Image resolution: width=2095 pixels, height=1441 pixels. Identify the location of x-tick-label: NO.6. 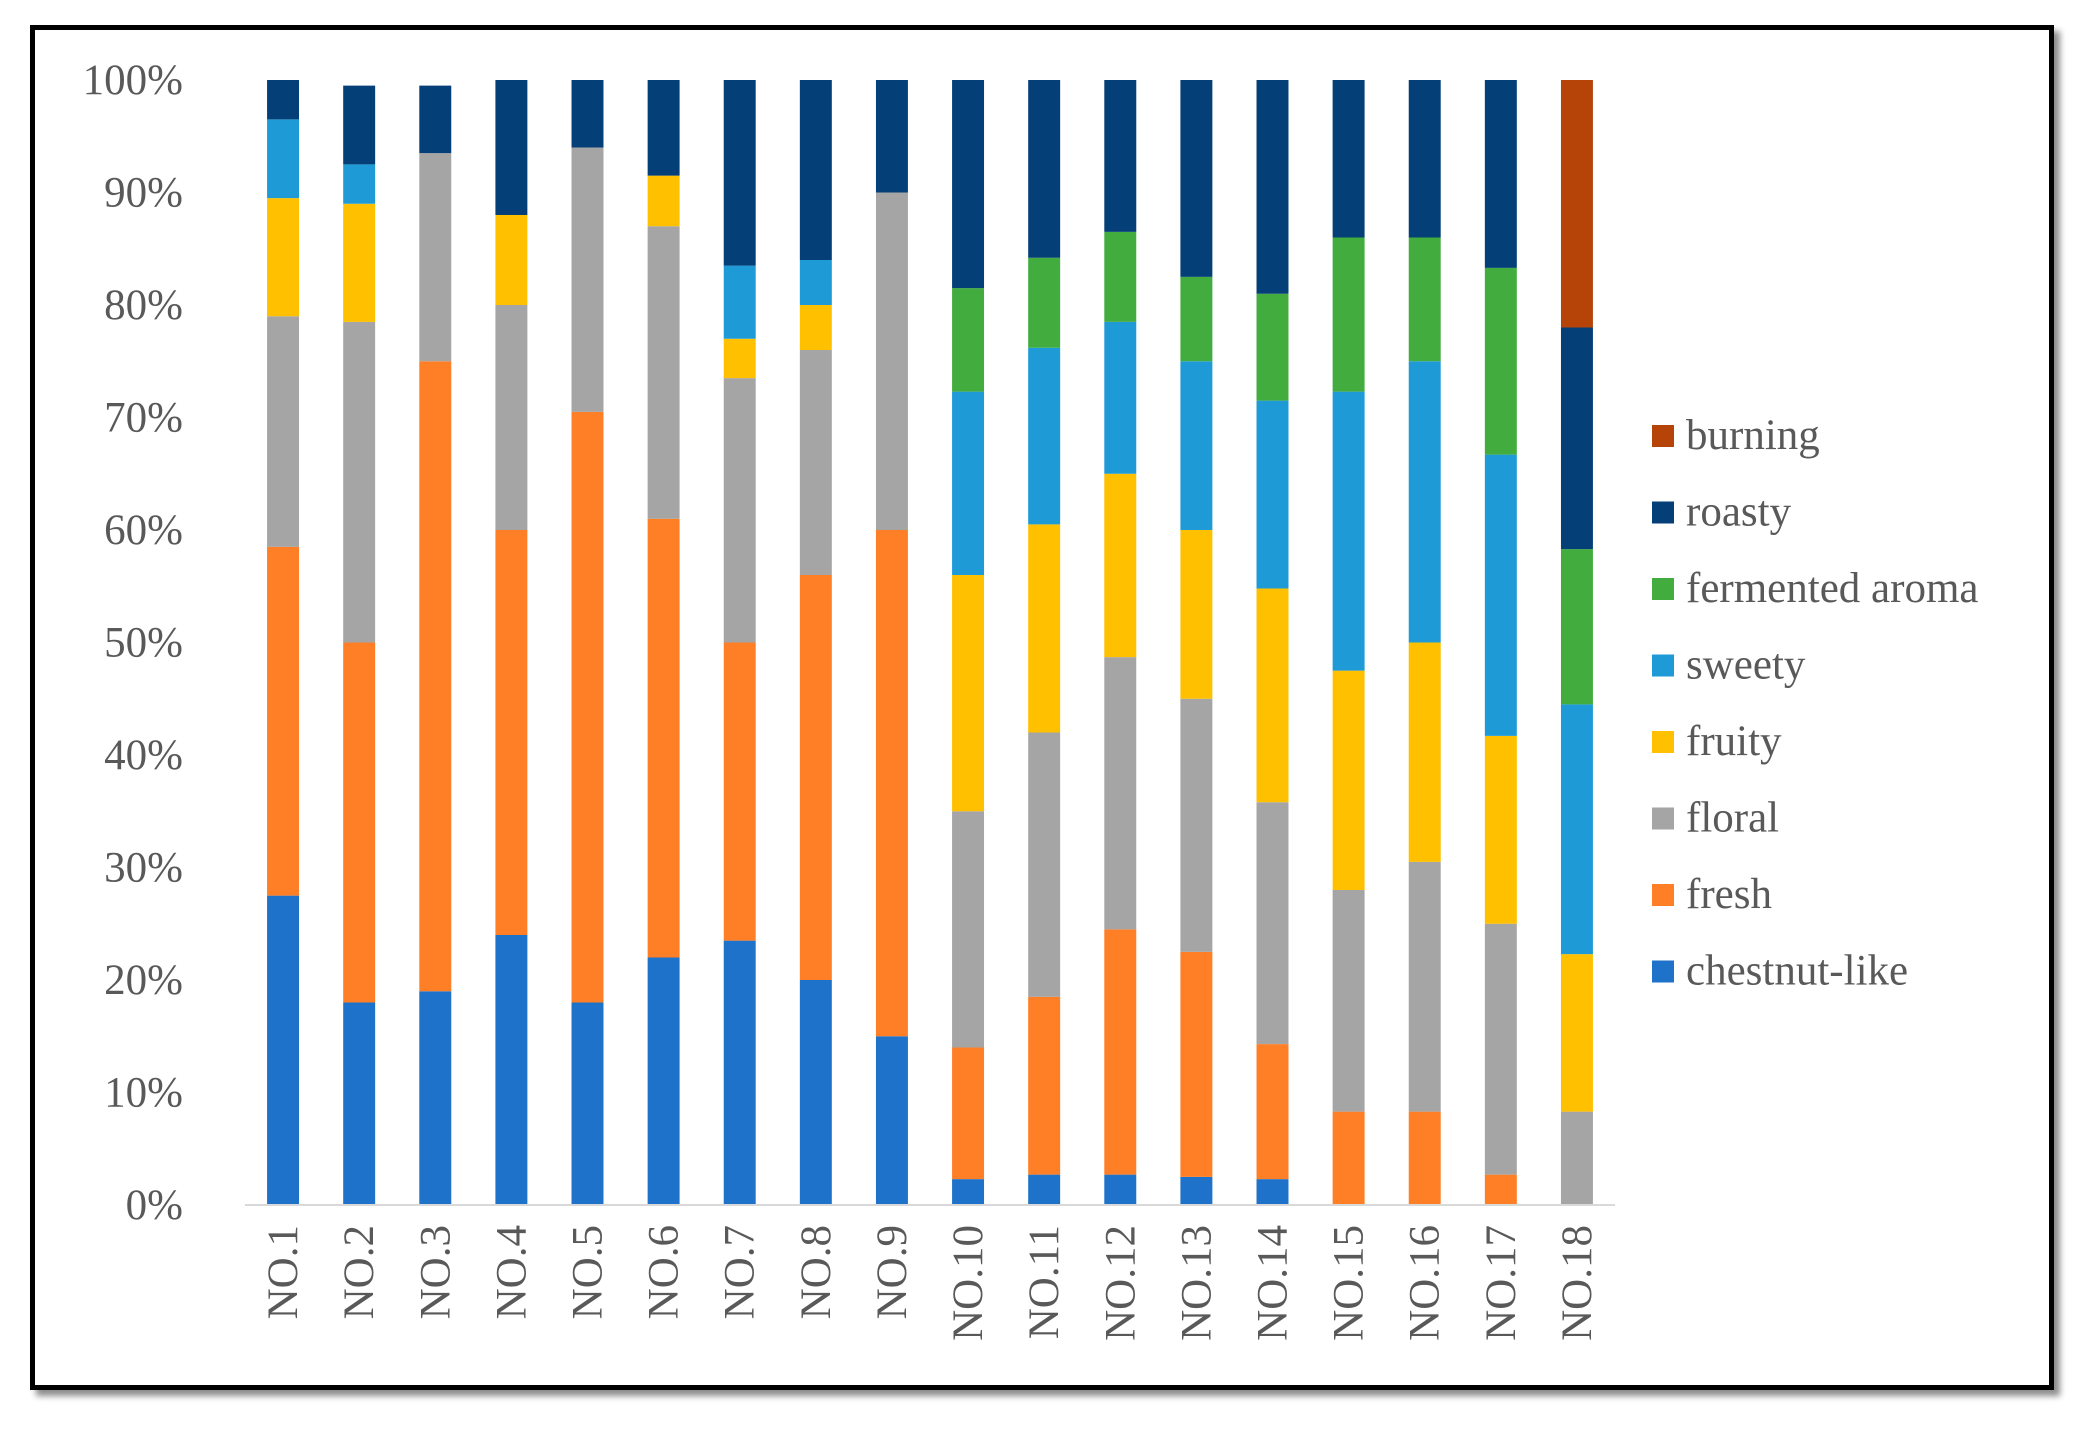
(664, 1272).